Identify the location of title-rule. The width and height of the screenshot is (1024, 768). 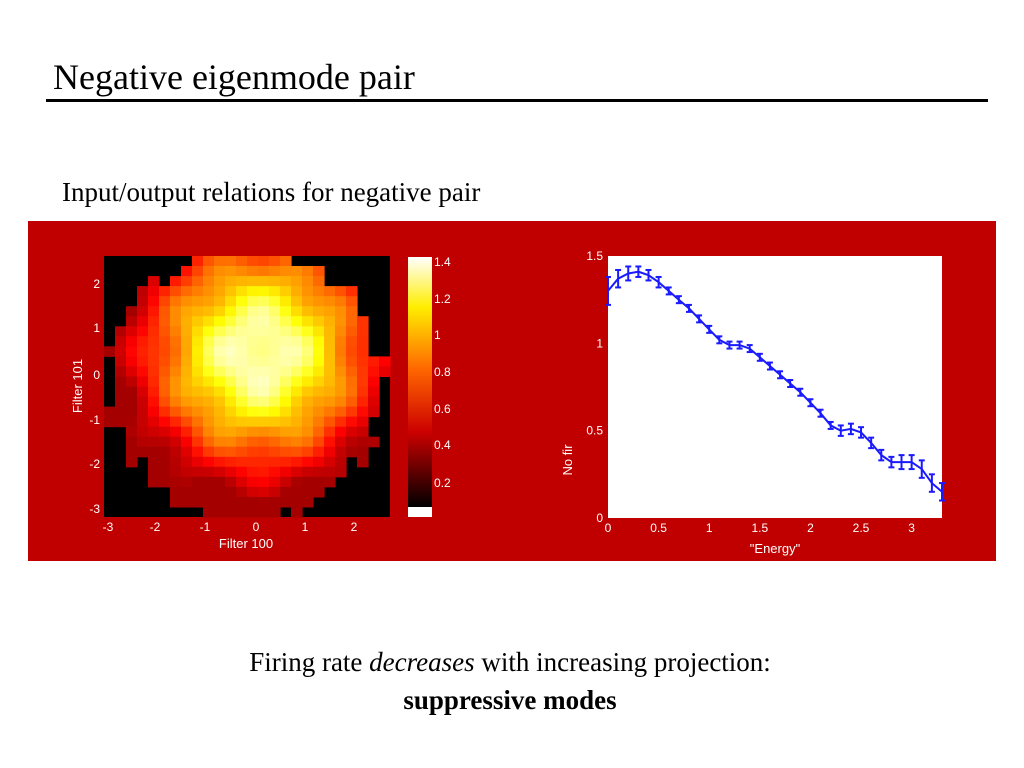
(517, 100).